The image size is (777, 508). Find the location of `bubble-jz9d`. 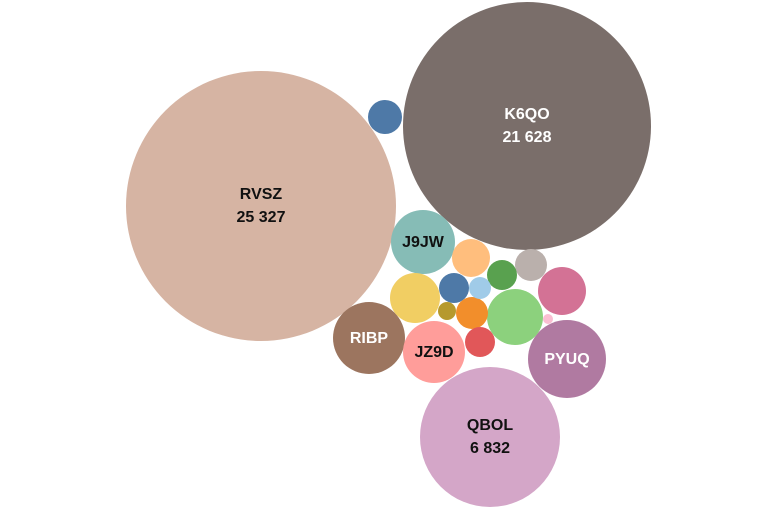

bubble-jz9d is located at coordinates (434, 352).